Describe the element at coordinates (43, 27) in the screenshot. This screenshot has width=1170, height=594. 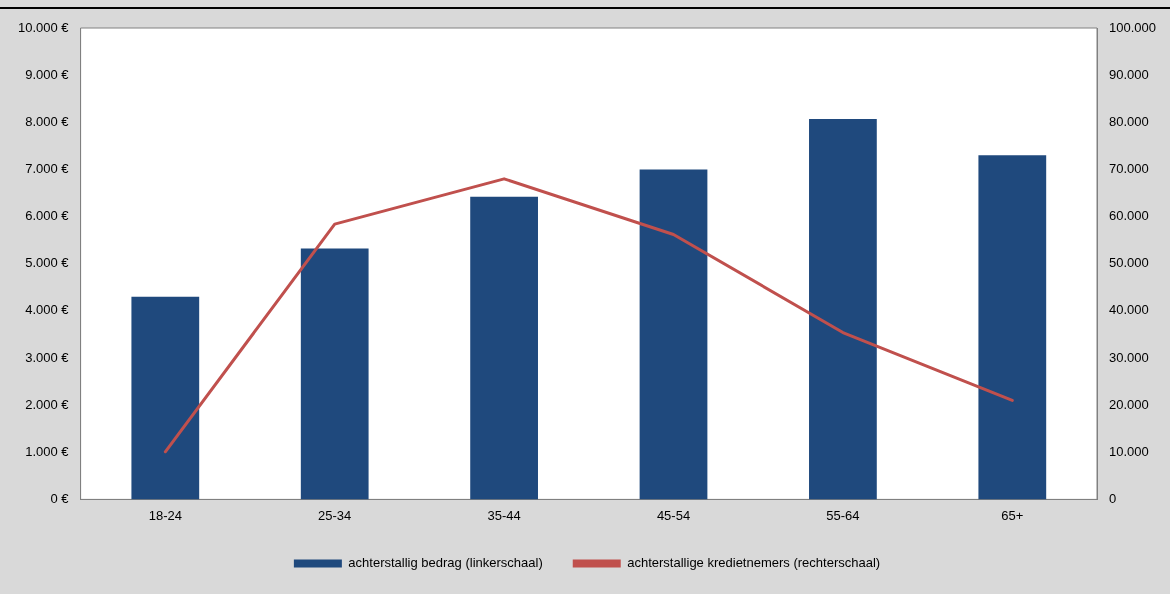
I see `y-tick-label: 10.000 €` at that location.